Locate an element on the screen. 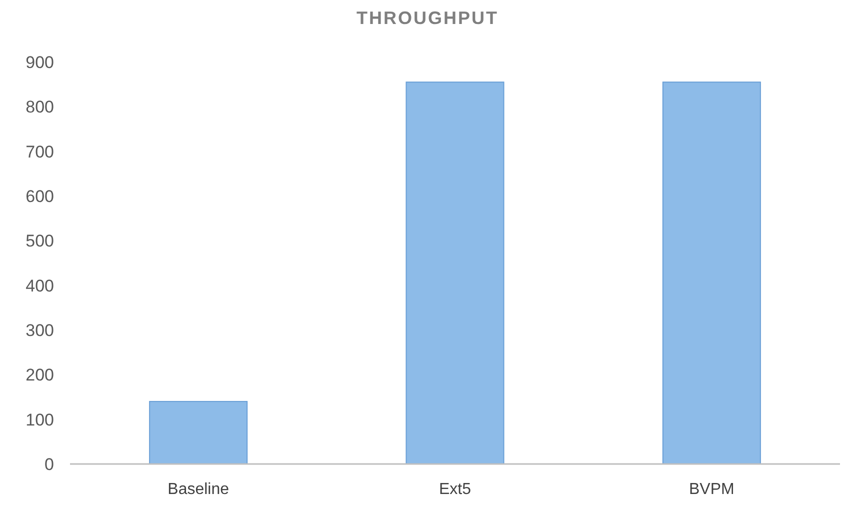 Image resolution: width=855 pixels, height=510 pixels. y-tick-label: 700 is located at coordinates (40, 152).